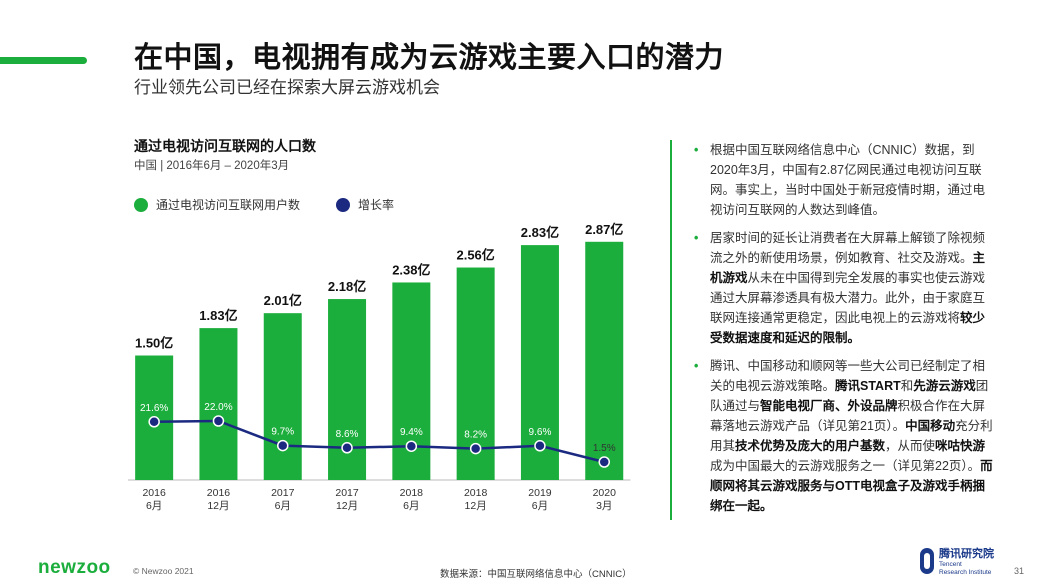  Describe the element at coordinates (851, 486) in the screenshot. I see `bullet-bold-text: 而顺网将其云游戏服务与OTT电视盒子及游戏手柄捆绑在一起。` at that location.